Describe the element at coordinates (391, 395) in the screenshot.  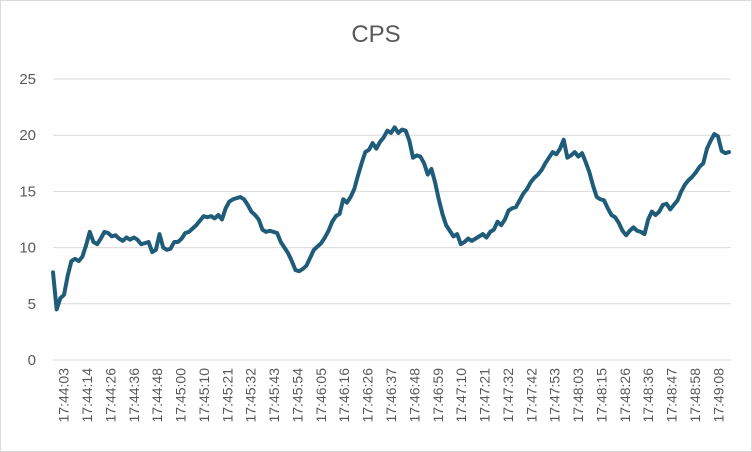
I see `x-tick-label: 17:46:37` at that location.